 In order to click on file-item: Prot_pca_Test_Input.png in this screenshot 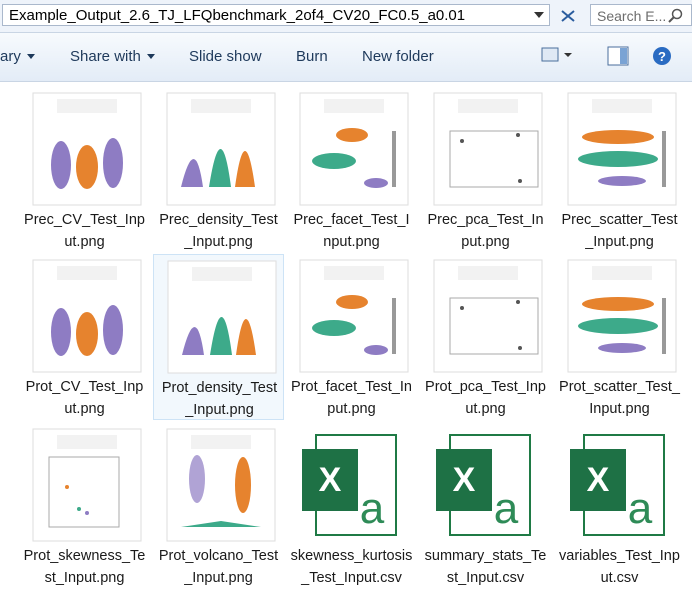, I will do `click(485, 337)`.